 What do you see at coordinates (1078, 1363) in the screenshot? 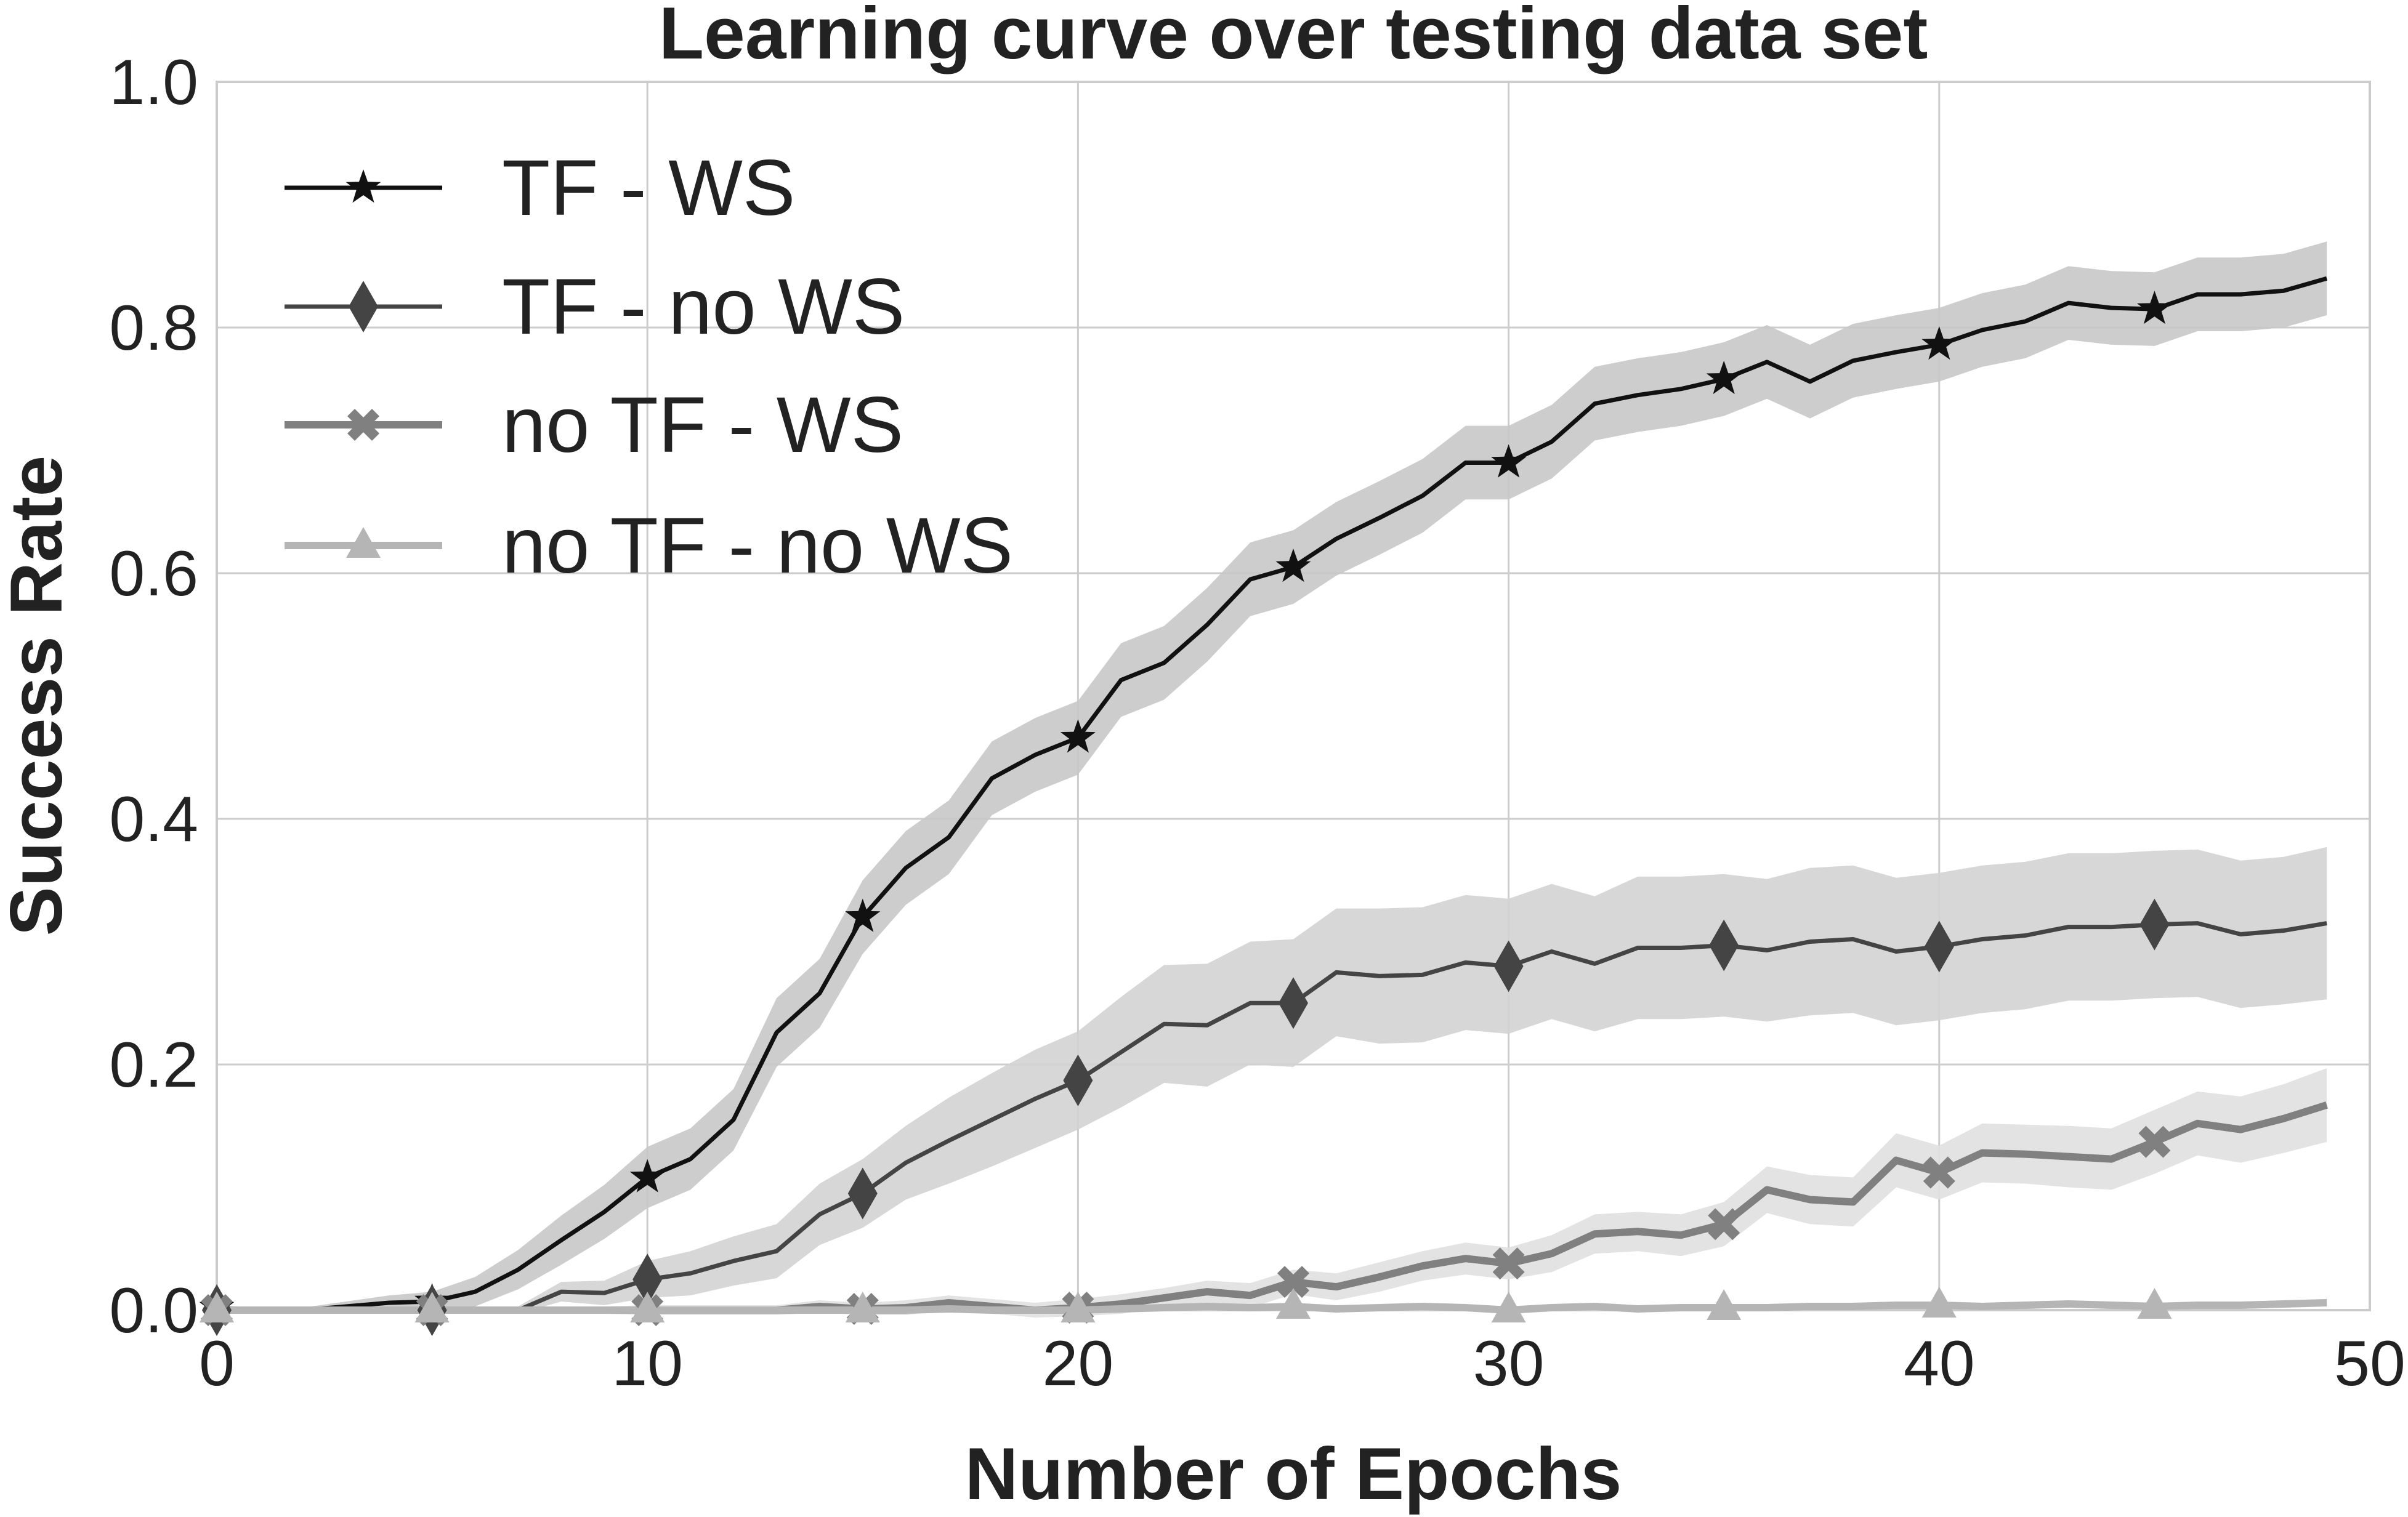
I see `x-tick-label: 20` at bounding box center [1078, 1363].